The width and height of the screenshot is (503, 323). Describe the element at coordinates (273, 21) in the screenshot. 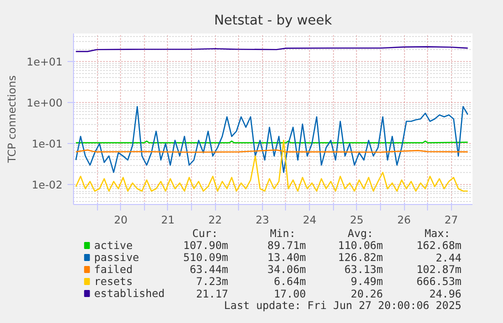

I see `chart-title: Netstat - by week` at that location.